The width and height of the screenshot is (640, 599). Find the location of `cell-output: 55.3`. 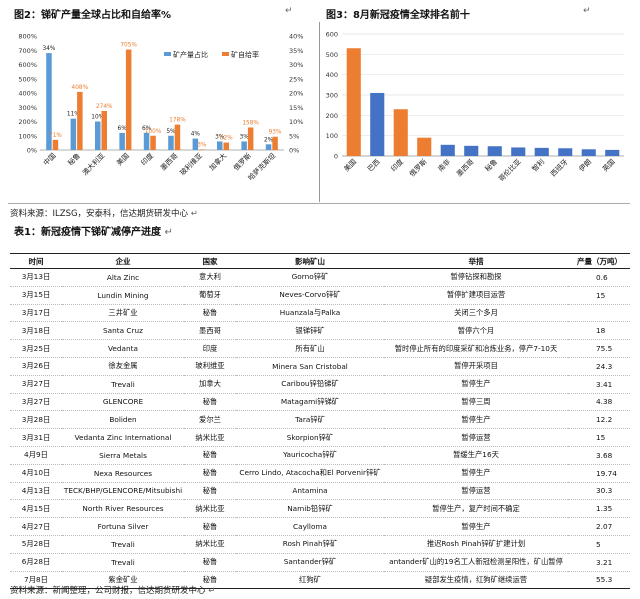

cell-output: 55.3 is located at coordinates (599, 580).